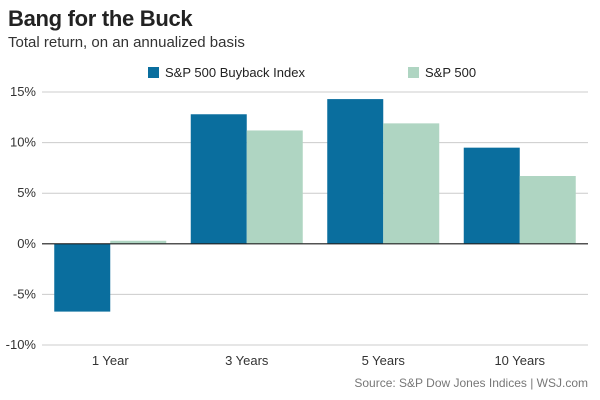 The height and width of the screenshot is (400, 600). I want to click on y-tick-label: -5%, so click(25, 293).